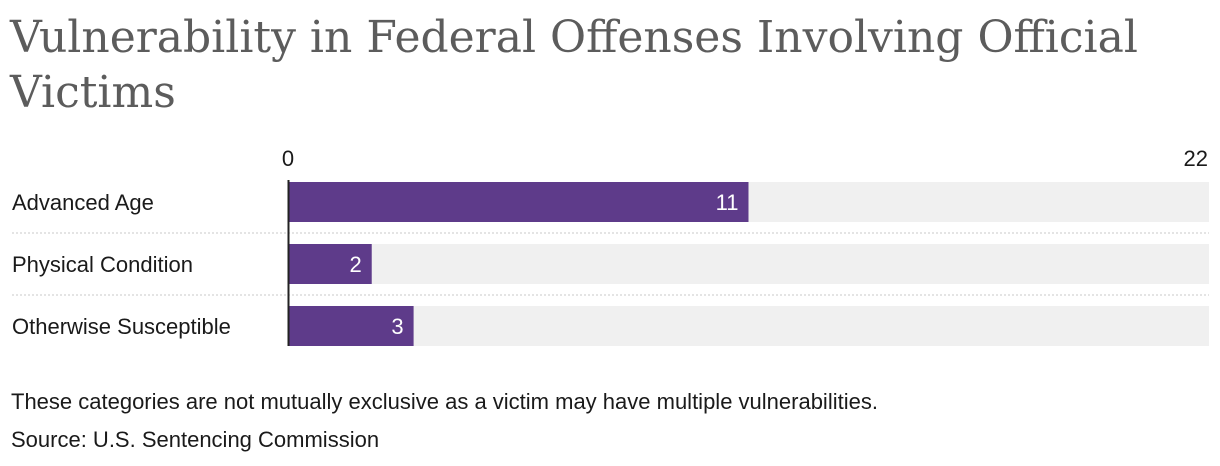 This screenshot has width=1220, height=466. I want to click on chart-source: Source: U.S. Sentencing Commission, so click(195, 439).